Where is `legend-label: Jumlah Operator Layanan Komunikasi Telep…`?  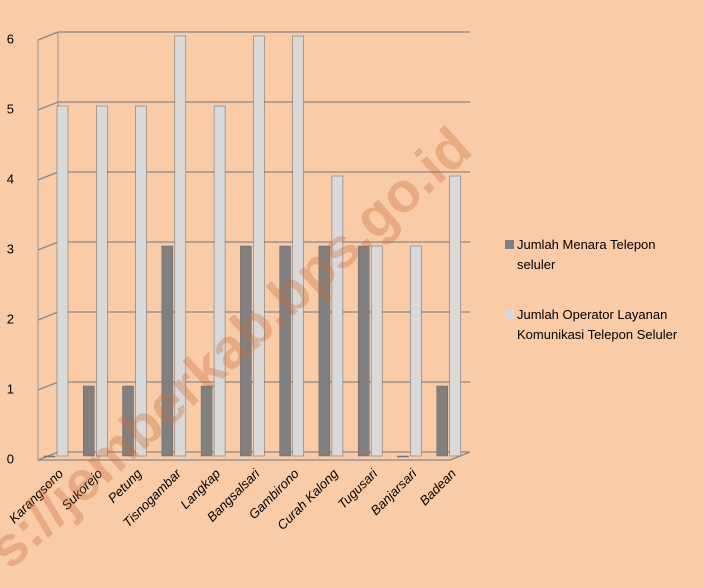
legend-label: Jumlah Operator Layanan Komunikasi Telep… is located at coordinates (597, 324).